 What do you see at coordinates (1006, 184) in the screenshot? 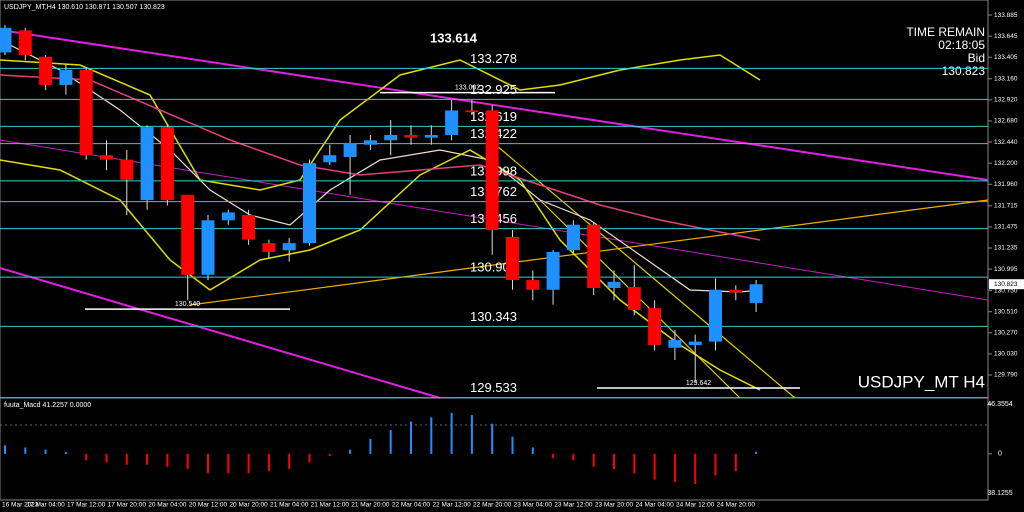
I see `y-tick-label: 131.960` at bounding box center [1006, 184].